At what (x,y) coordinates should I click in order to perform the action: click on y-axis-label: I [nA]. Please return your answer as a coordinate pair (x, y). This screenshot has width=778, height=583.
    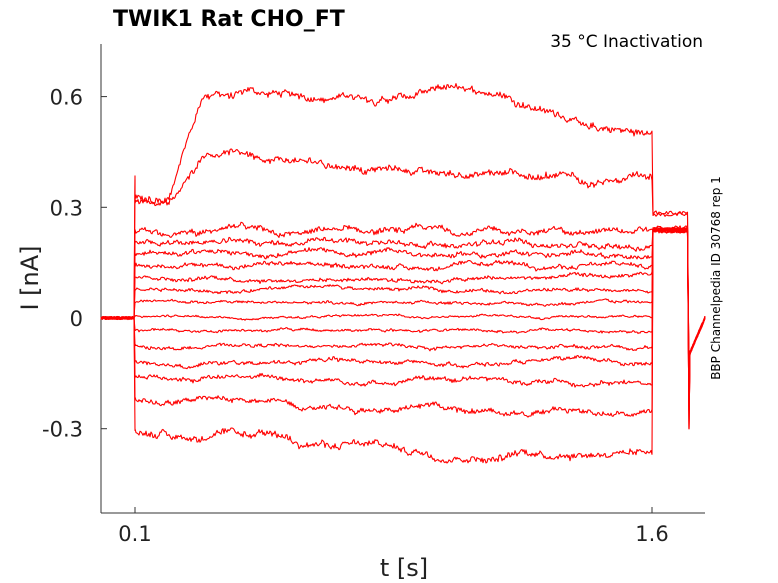
    Looking at the image, I should click on (30, 277).